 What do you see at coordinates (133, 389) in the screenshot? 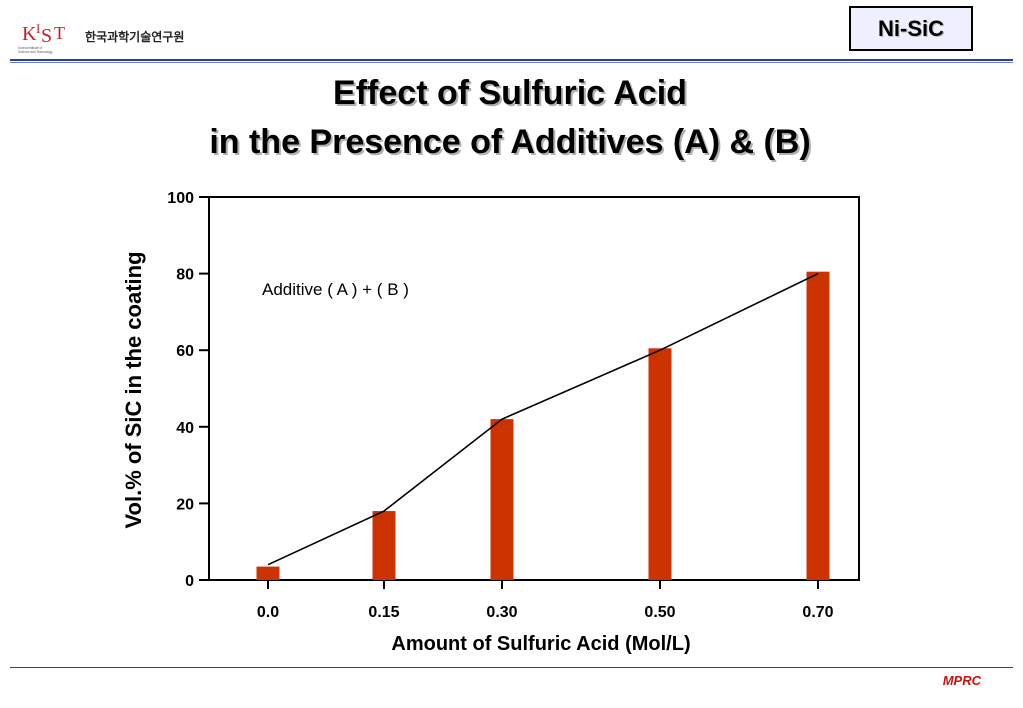
I see `y-axis-label: Vol.% of SiC in the coating` at bounding box center [133, 389].